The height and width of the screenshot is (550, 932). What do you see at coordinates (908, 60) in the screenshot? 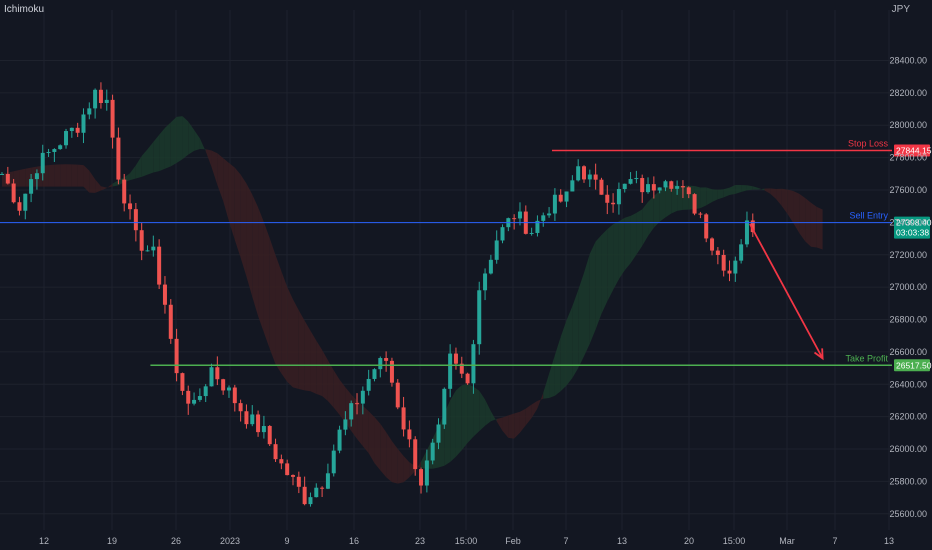
I see `y-tick-label: 28400.00` at bounding box center [908, 60].